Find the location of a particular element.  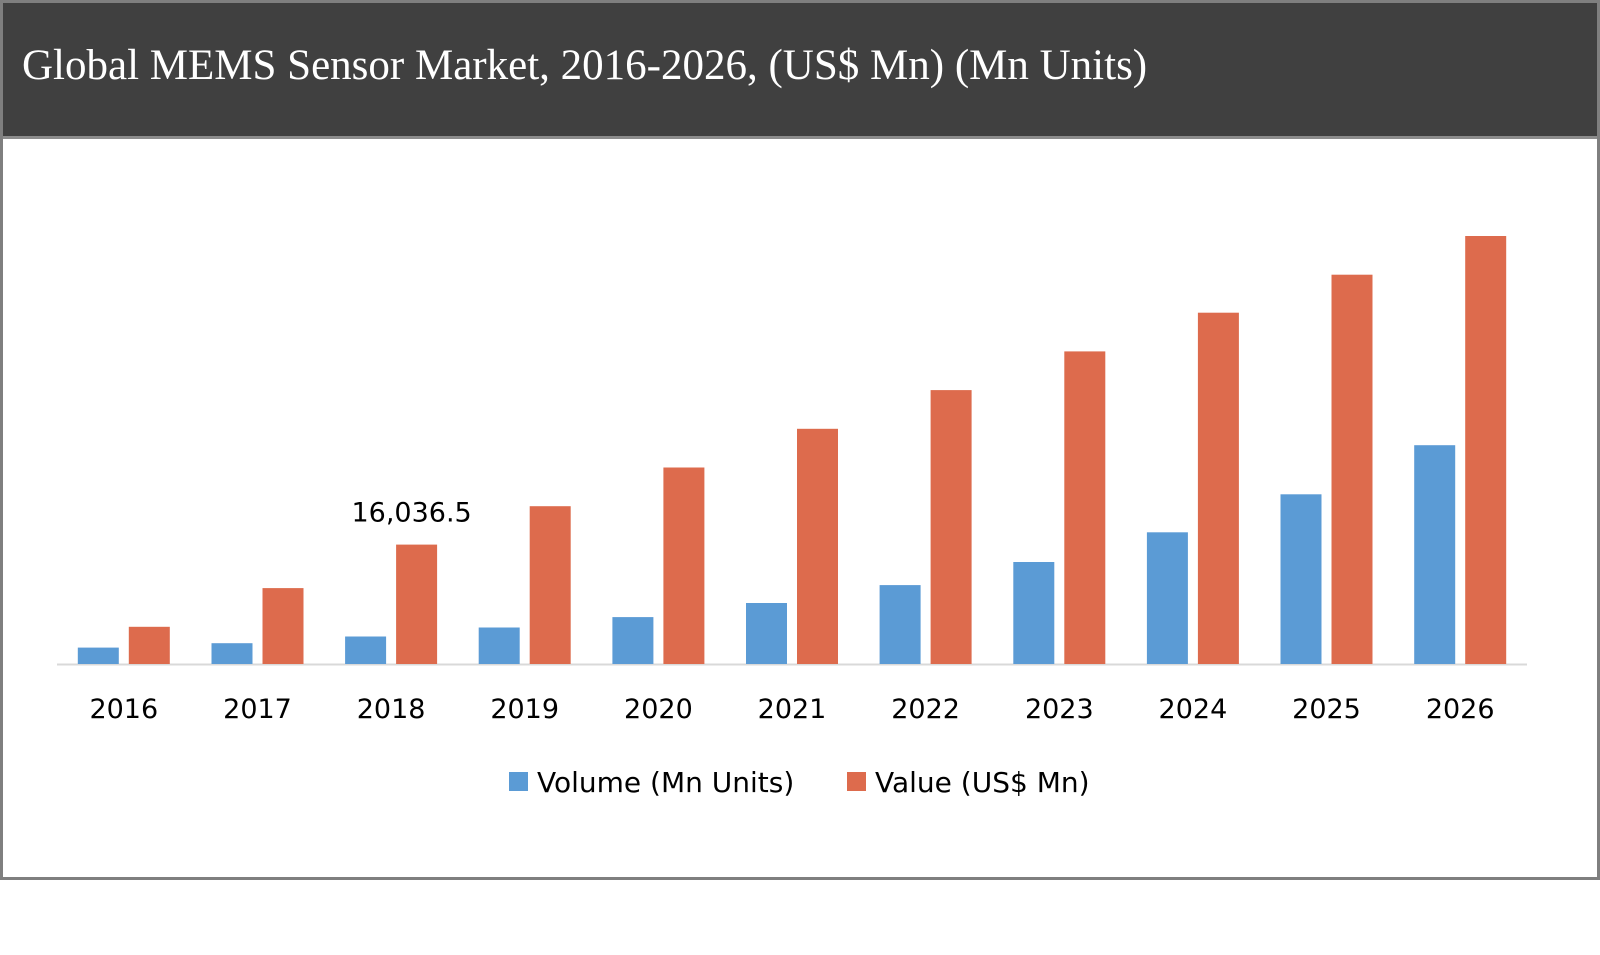

bar-value-2016 is located at coordinates (149, 645).